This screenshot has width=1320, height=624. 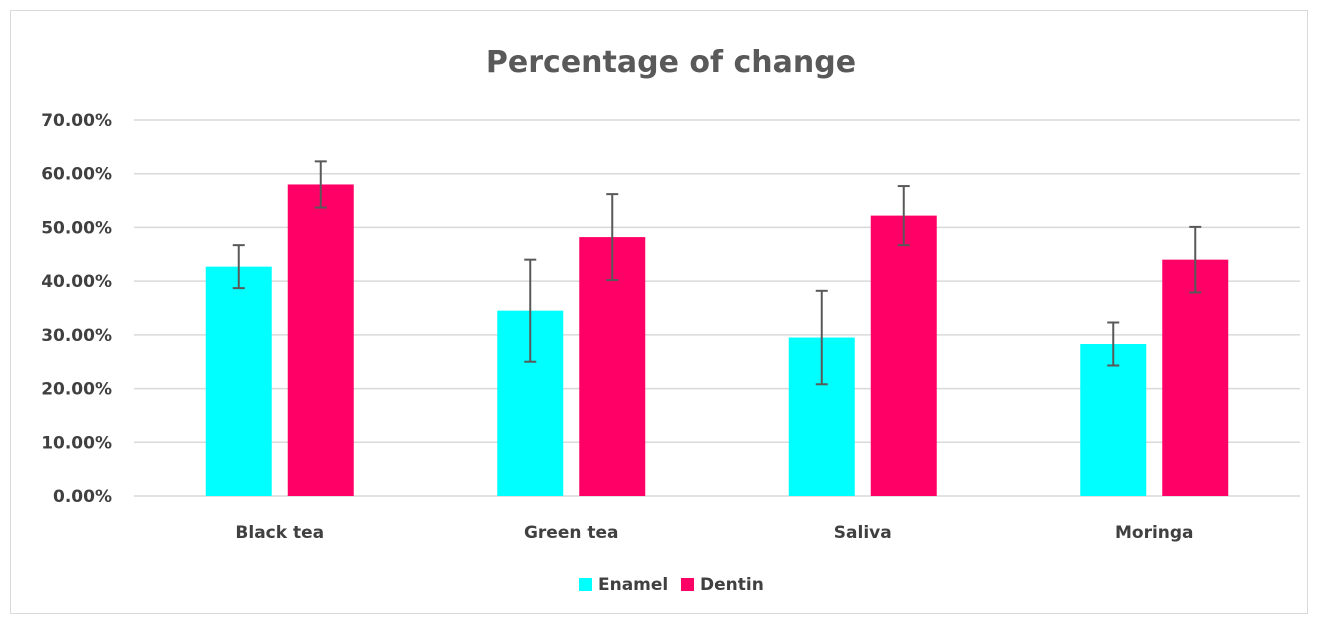 I want to click on x-tick-label: Black tea, so click(x=279, y=533).